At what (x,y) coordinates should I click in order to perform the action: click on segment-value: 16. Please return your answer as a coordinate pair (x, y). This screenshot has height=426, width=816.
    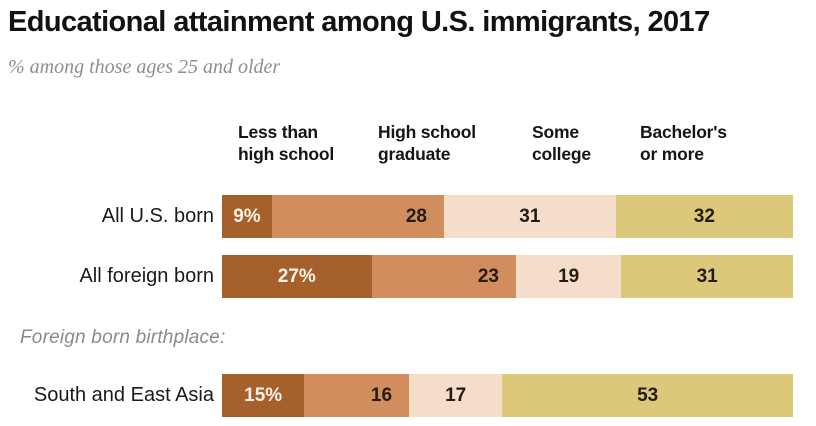
    Looking at the image, I should click on (381, 395).